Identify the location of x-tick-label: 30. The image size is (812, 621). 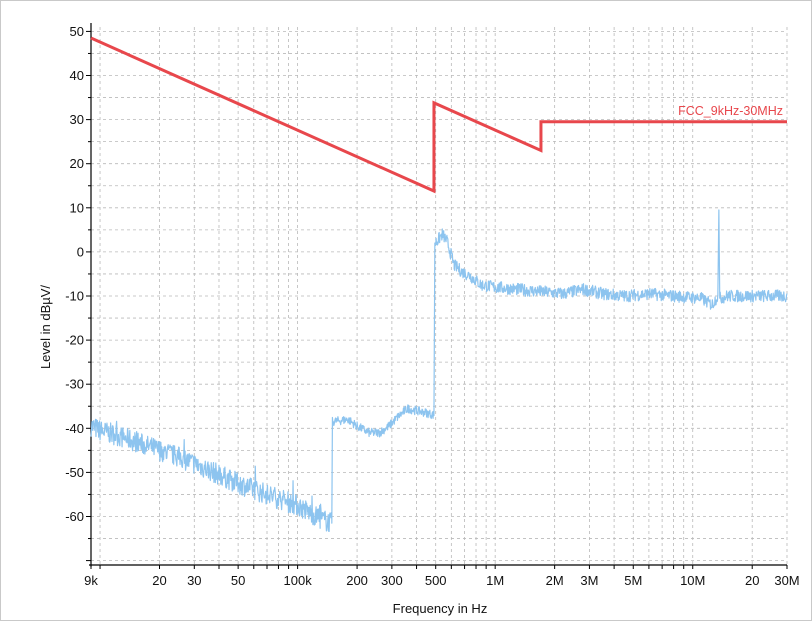
(194, 580).